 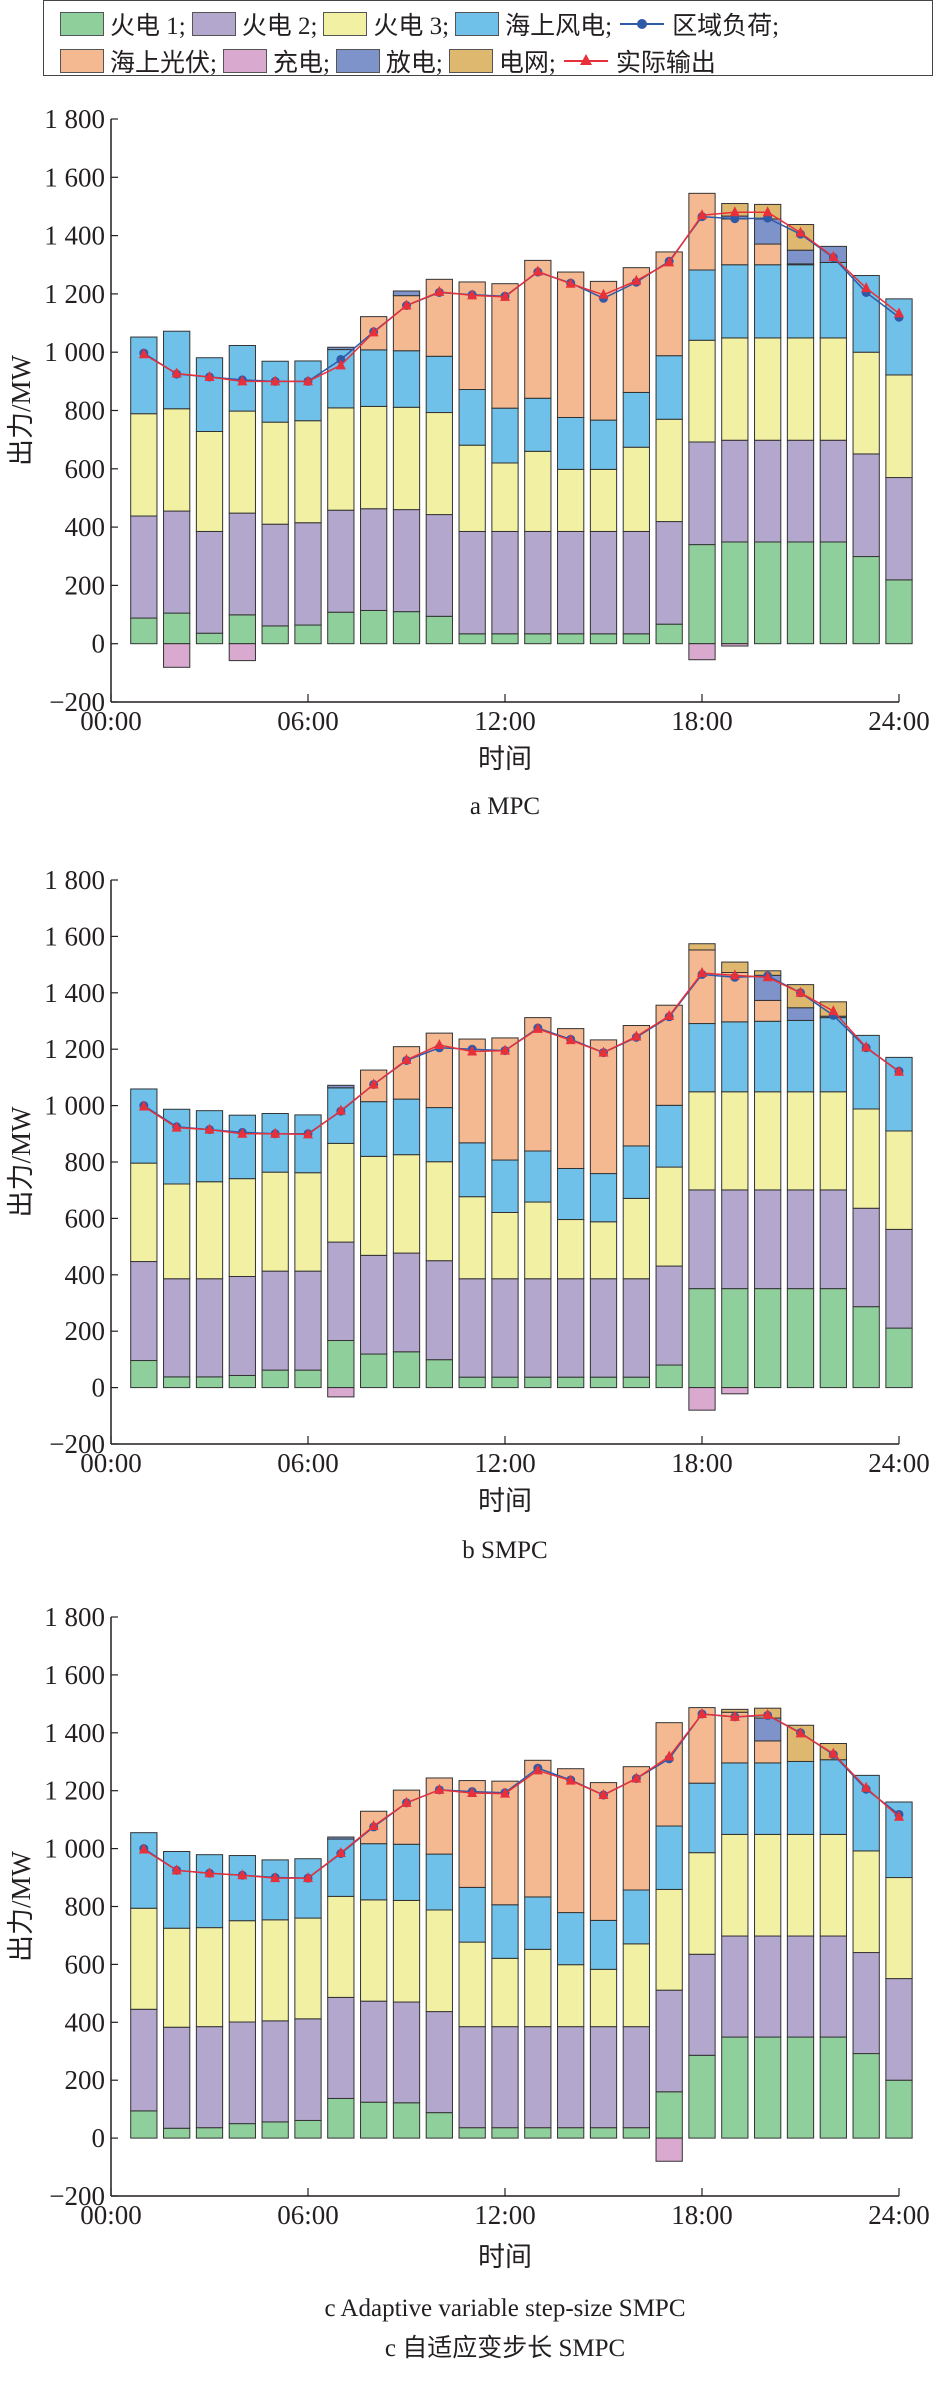 What do you see at coordinates (505, 2348) in the screenshot?
I see `chart-caption-chinese: c 自适应变步长 SMPC` at bounding box center [505, 2348].